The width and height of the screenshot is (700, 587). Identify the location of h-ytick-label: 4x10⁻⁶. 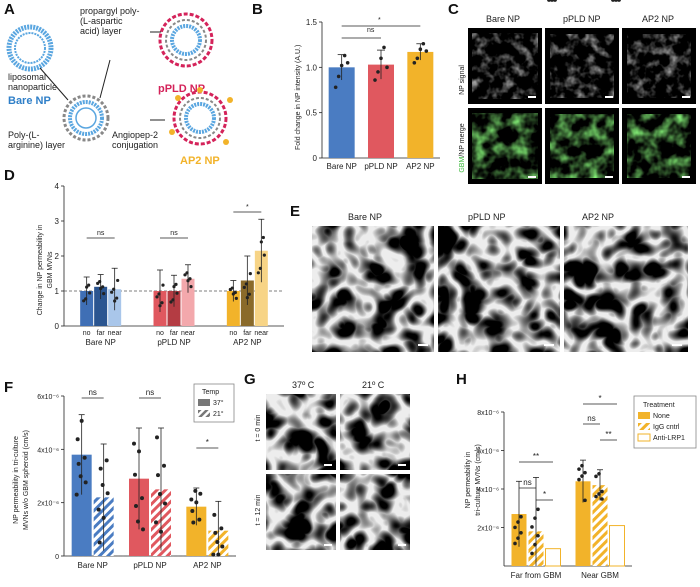
(488, 490).